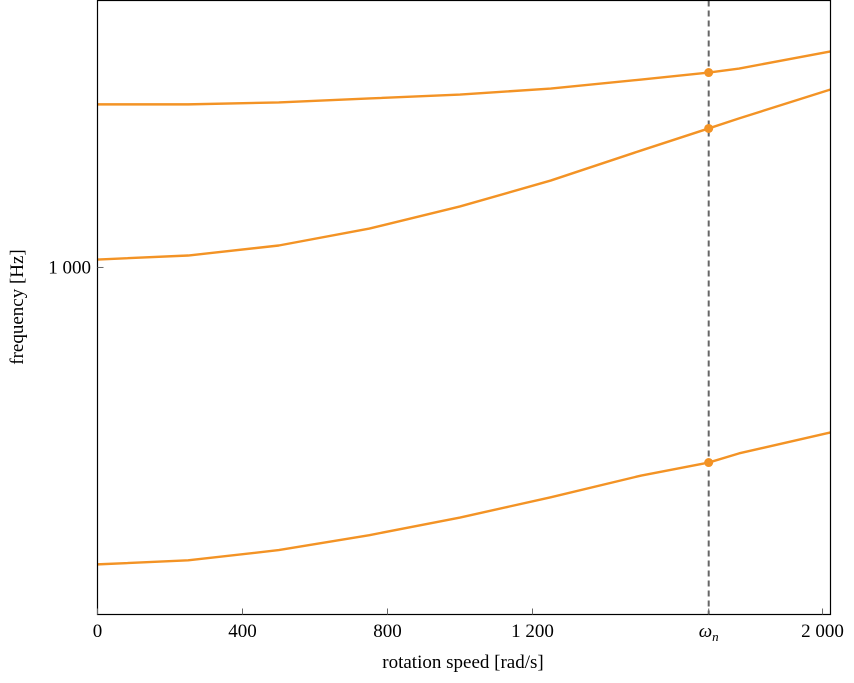 This screenshot has height=683, width=854. Describe the element at coordinates (17, 307) in the screenshot. I see `y-axis-label: frequency [Hz]` at that location.